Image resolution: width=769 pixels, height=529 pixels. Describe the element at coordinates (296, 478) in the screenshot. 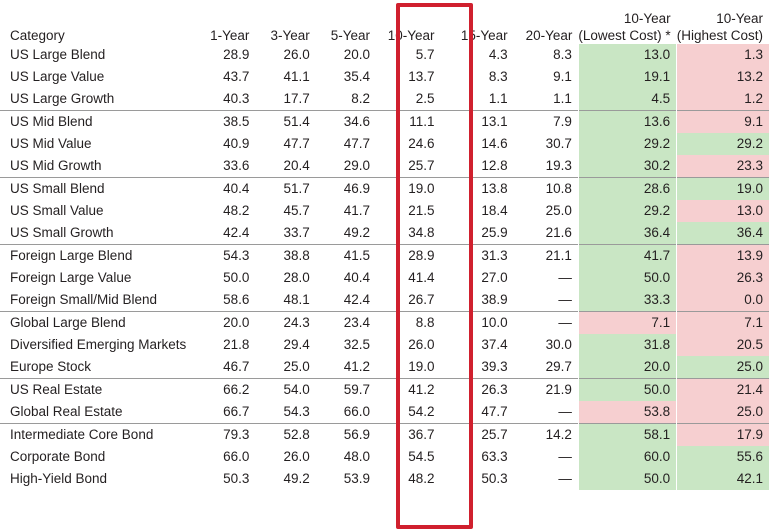

I see `cell-3-year: 49.2` at that location.